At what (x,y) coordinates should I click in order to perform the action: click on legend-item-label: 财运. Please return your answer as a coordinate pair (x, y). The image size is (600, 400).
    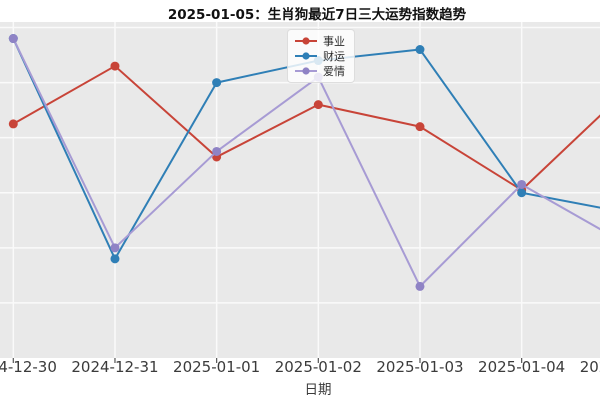
    Looking at the image, I should click on (334, 56).